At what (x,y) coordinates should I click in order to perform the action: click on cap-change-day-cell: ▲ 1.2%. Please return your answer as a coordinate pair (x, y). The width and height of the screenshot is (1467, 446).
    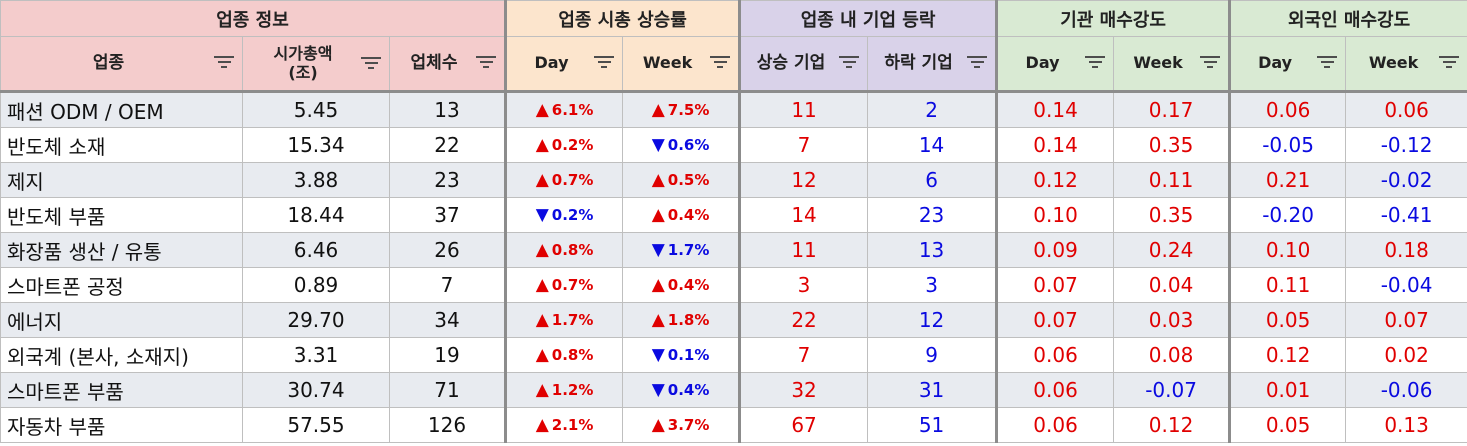
    Looking at the image, I should click on (564, 390).